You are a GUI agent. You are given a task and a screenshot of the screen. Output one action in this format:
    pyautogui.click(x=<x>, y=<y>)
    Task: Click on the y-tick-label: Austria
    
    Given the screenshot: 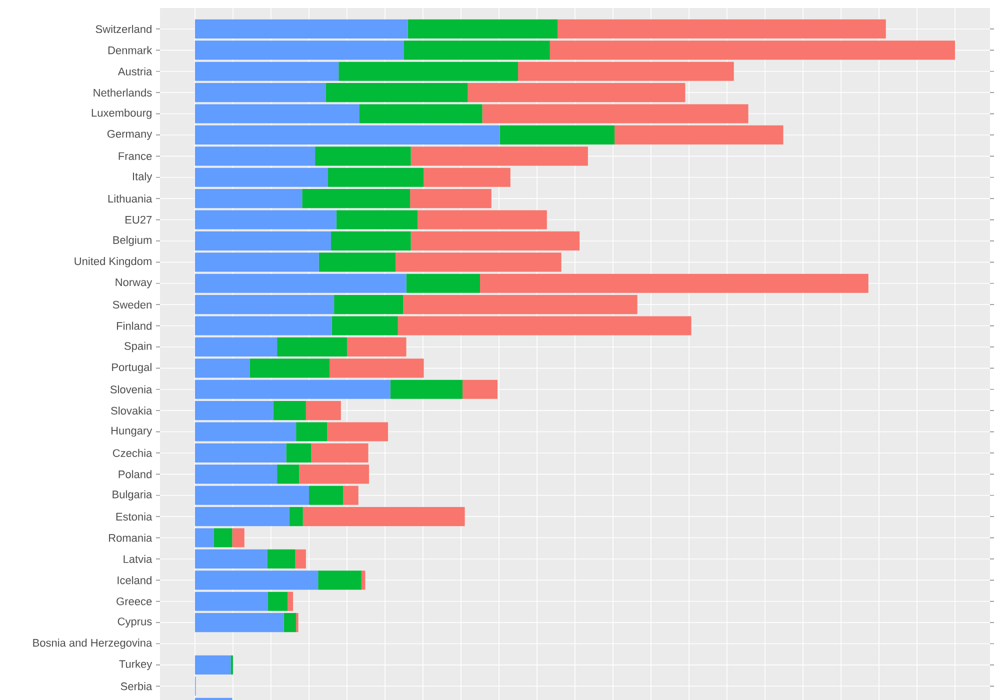 What is the action you would take?
    pyautogui.click(x=135, y=71)
    